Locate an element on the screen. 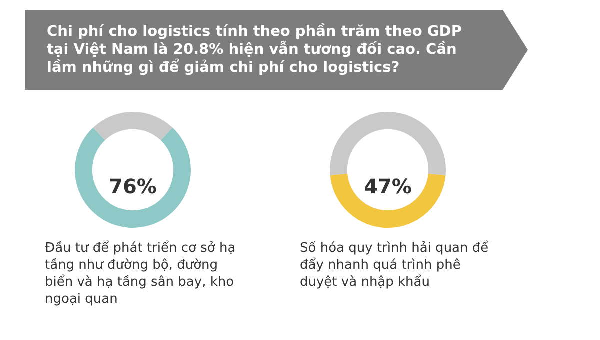 The height and width of the screenshot is (340, 600). data-label: 47% is located at coordinates (388, 186).